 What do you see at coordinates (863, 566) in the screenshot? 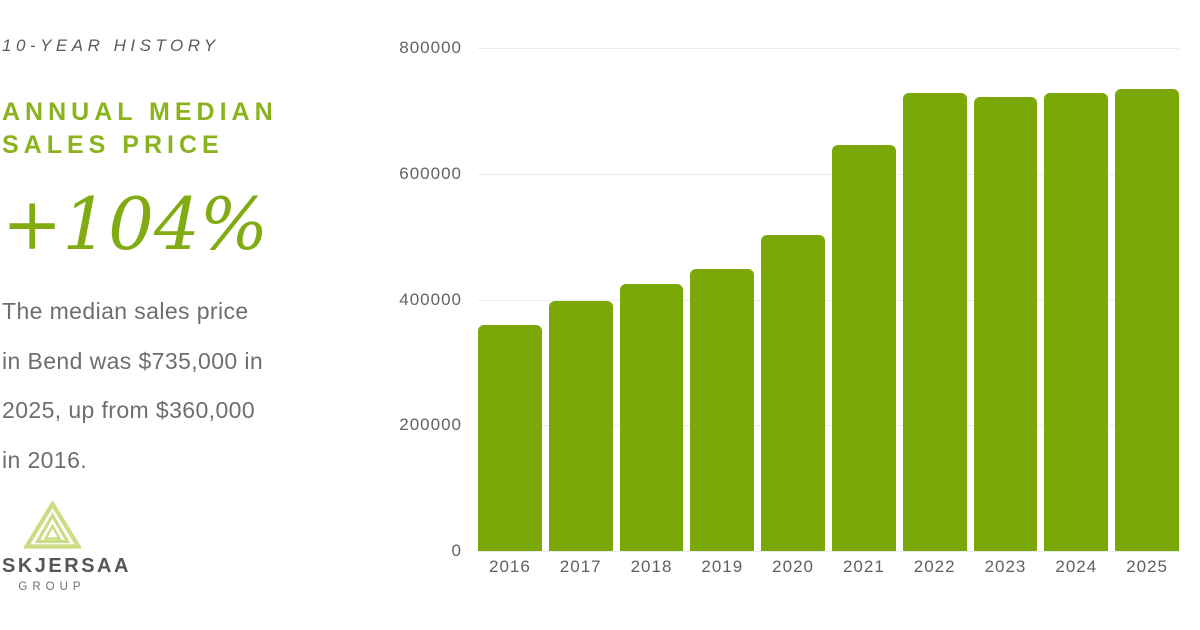
I see `x-tick-label-2021: 2021` at bounding box center [863, 566].